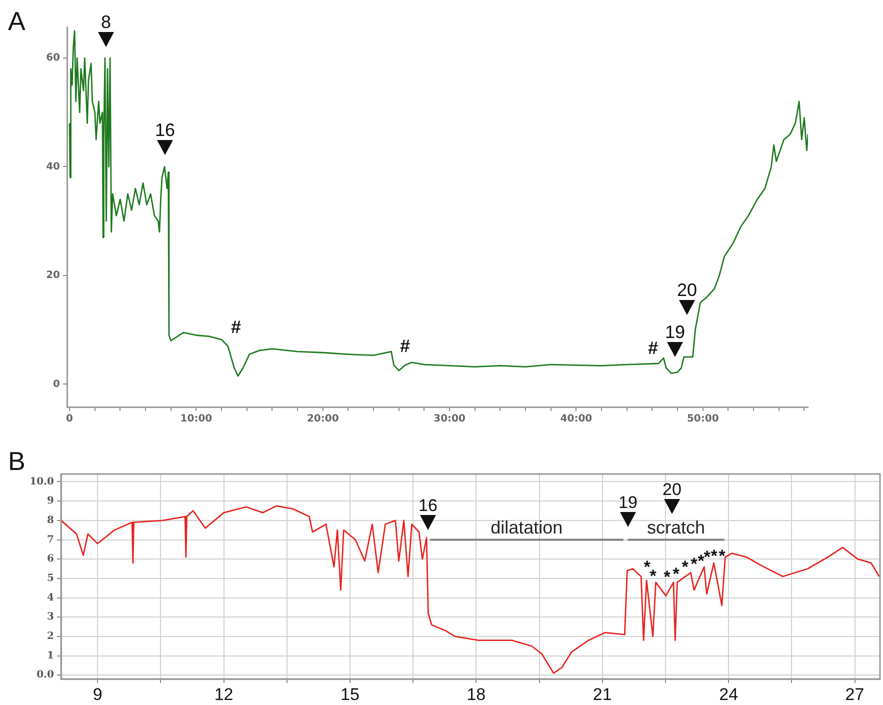  What do you see at coordinates (526, 528) in the screenshot?
I see `series-label: dilatation` at bounding box center [526, 528].